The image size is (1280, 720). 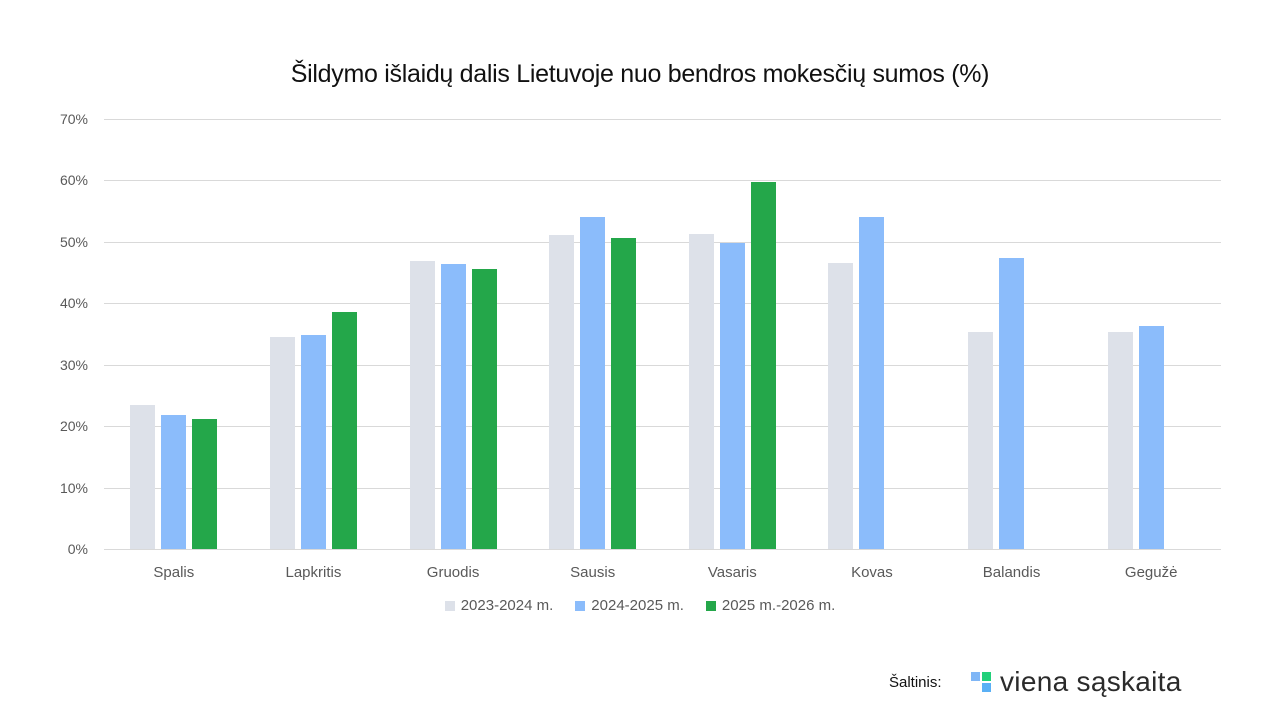 I want to click on x-tick-label: Lapkritis, so click(x=313, y=572).